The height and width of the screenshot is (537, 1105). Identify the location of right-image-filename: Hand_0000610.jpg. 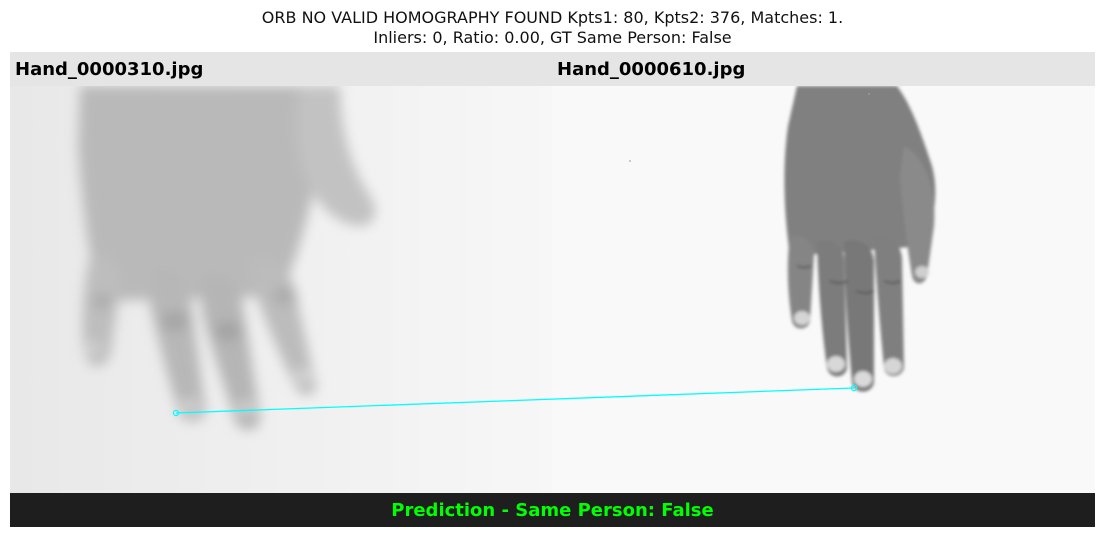
(651, 69).